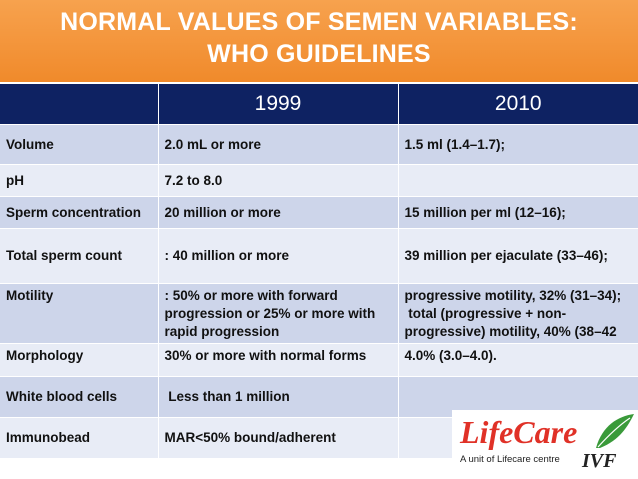  I want to click on row-label: White blood cells, so click(79, 397).